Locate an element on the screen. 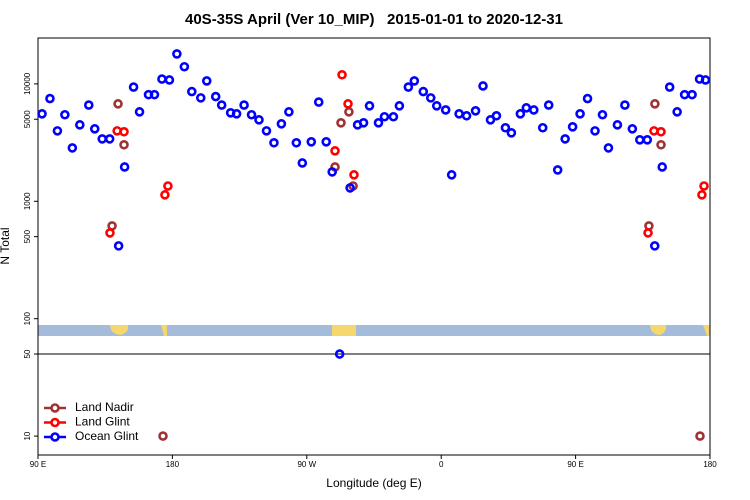  x-tick-label: 0 is located at coordinates (441, 464).